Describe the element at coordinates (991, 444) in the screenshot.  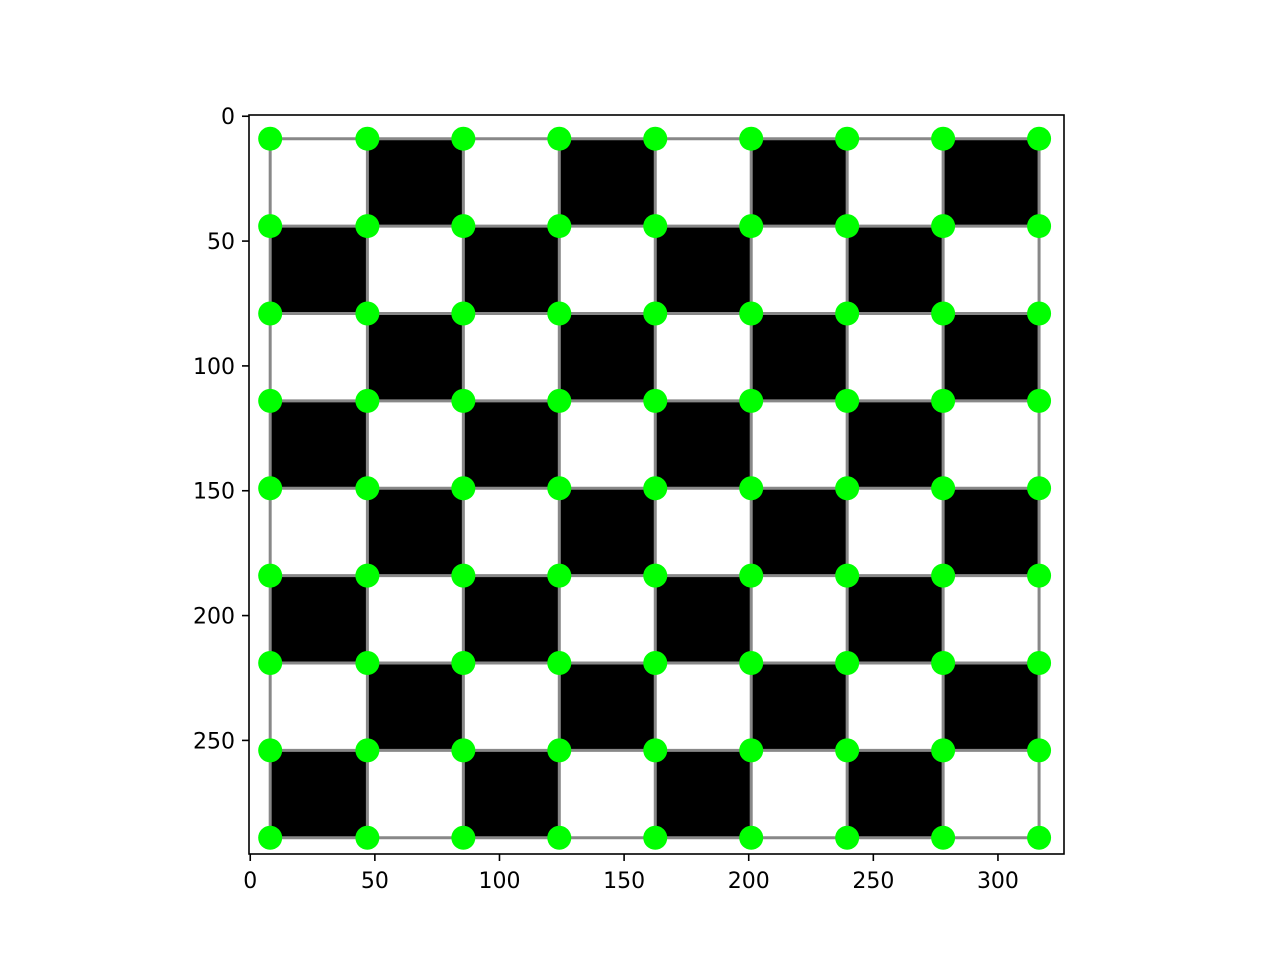
I see `board-square-r3-c7` at that location.